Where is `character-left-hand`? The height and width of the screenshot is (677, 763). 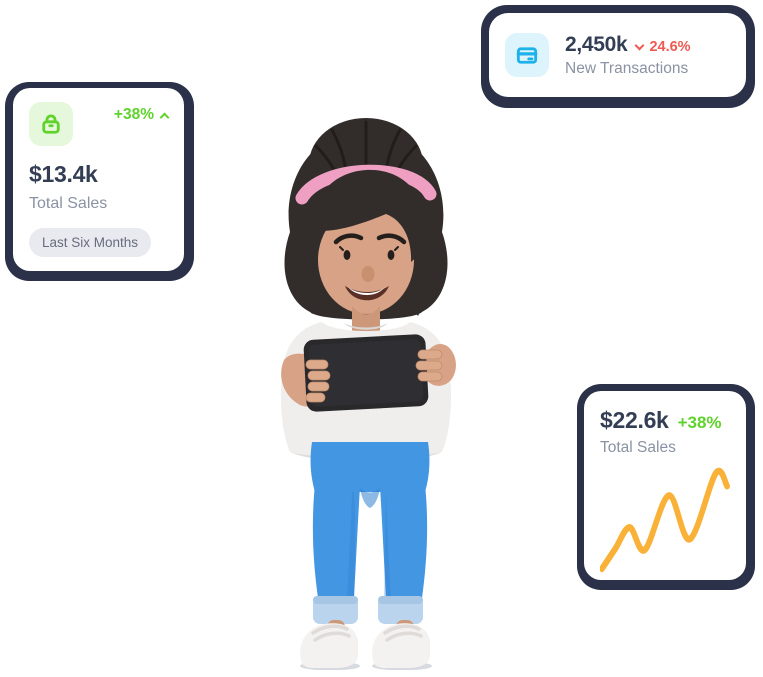 character-left-hand is located at coordinates (318, 381).